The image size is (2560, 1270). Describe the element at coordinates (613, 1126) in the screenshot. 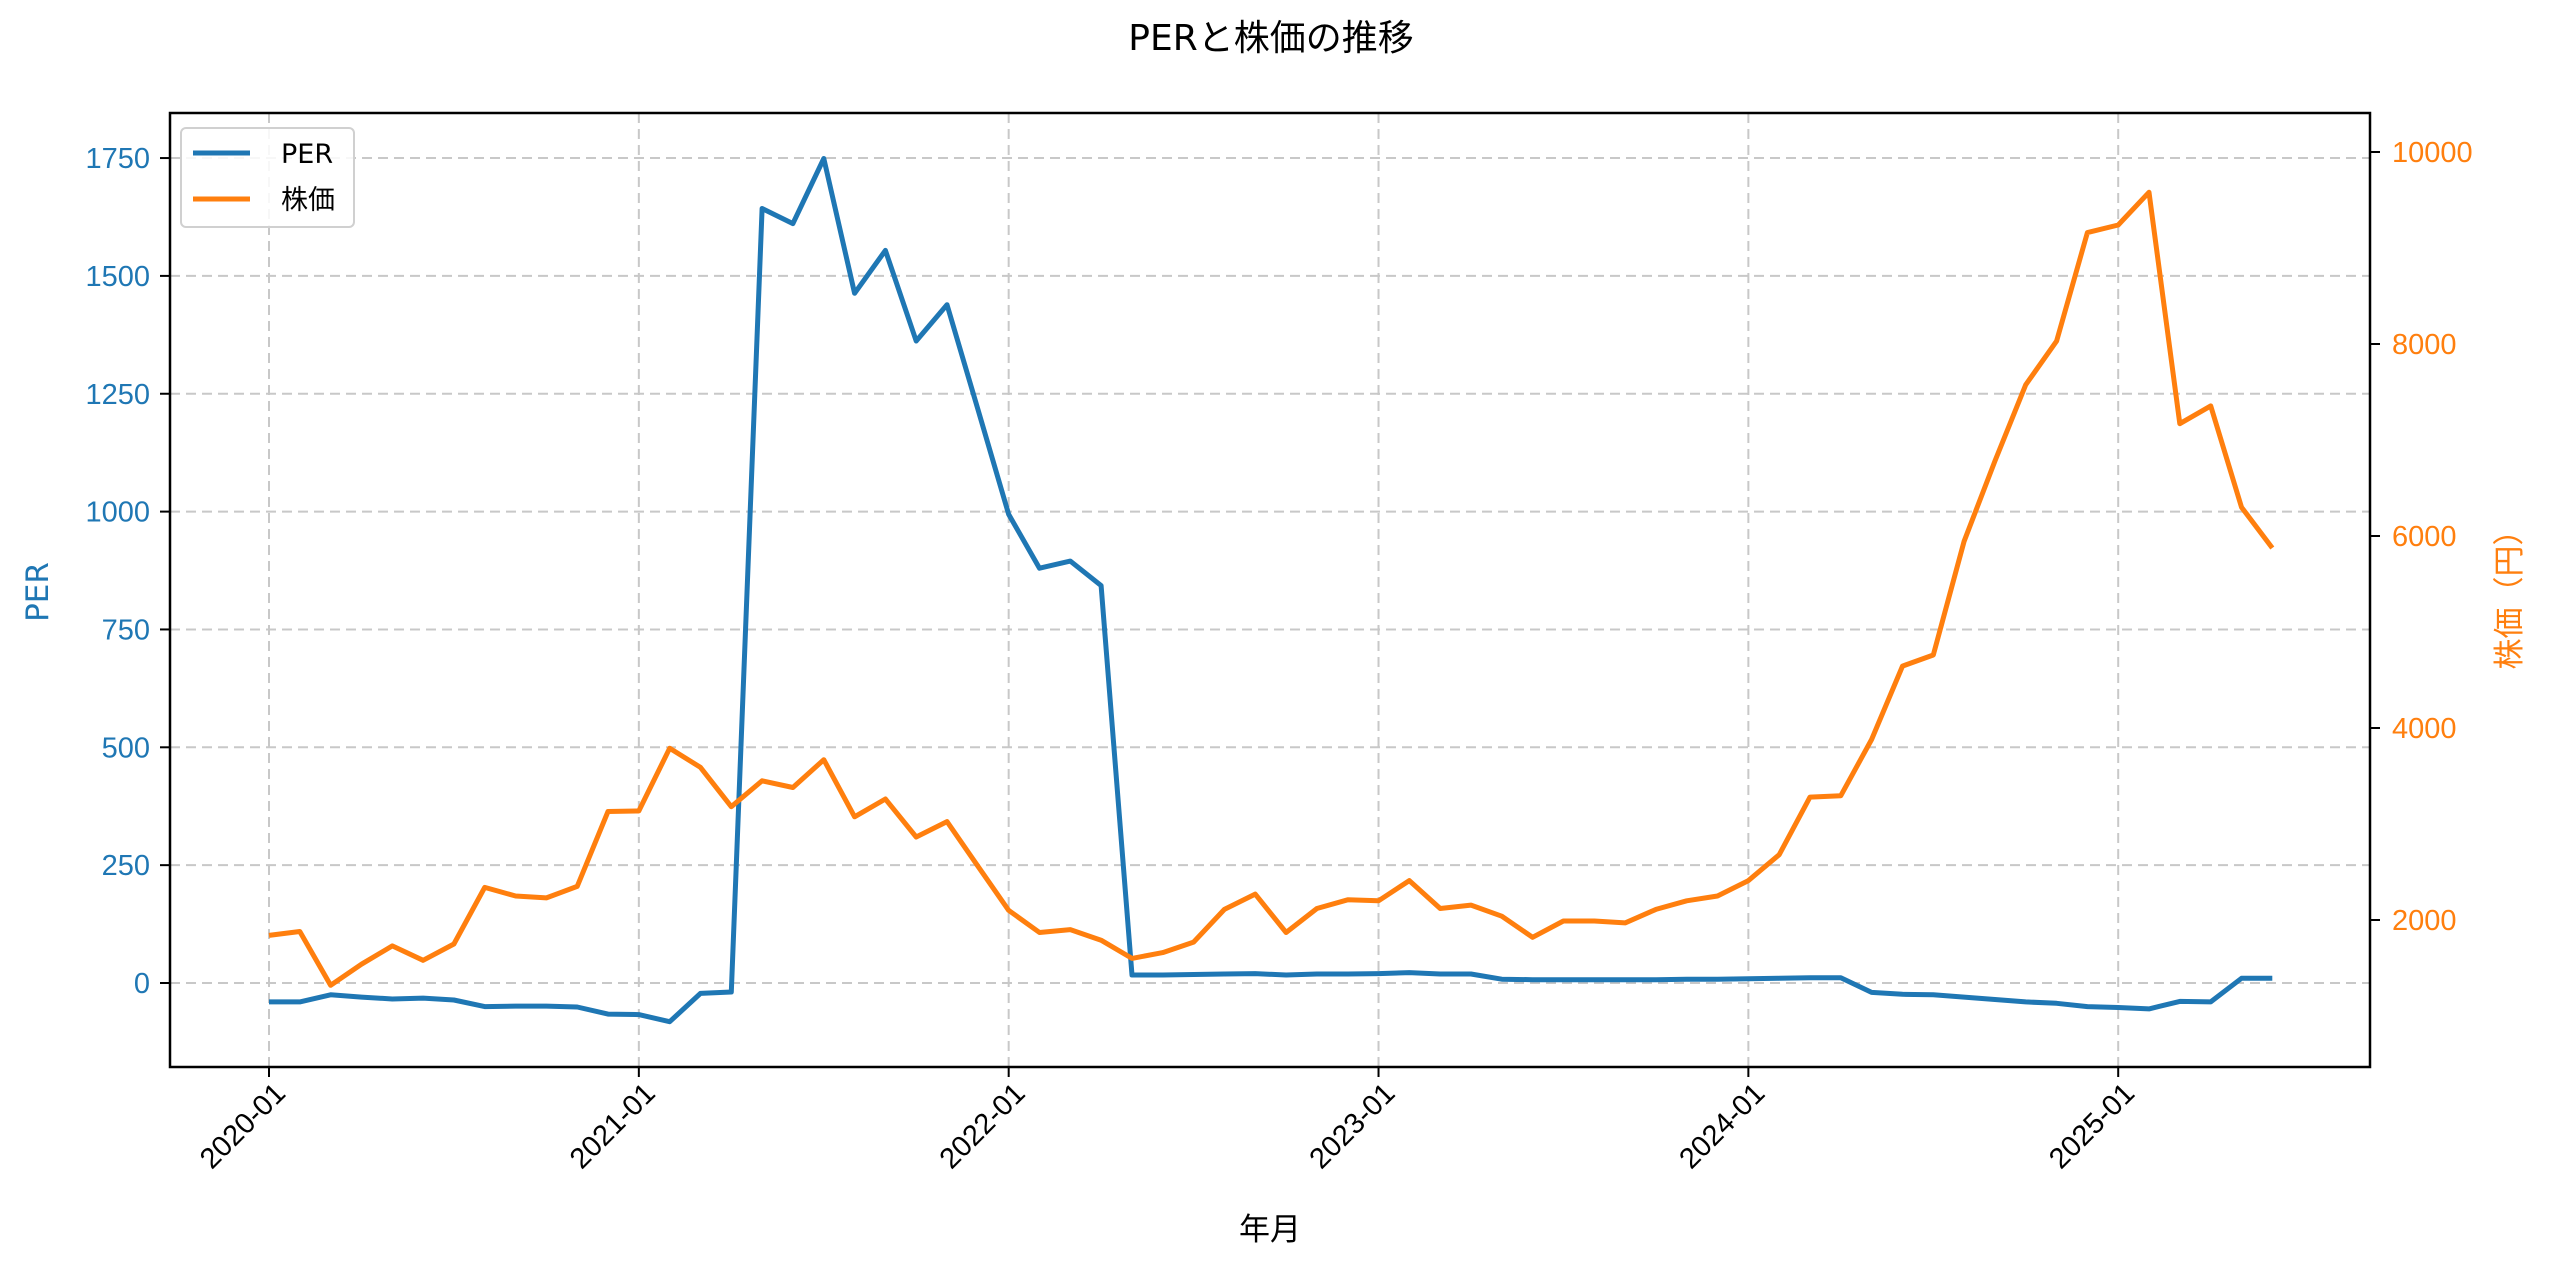

I see `x-tick-label: 2021-01` at that location.